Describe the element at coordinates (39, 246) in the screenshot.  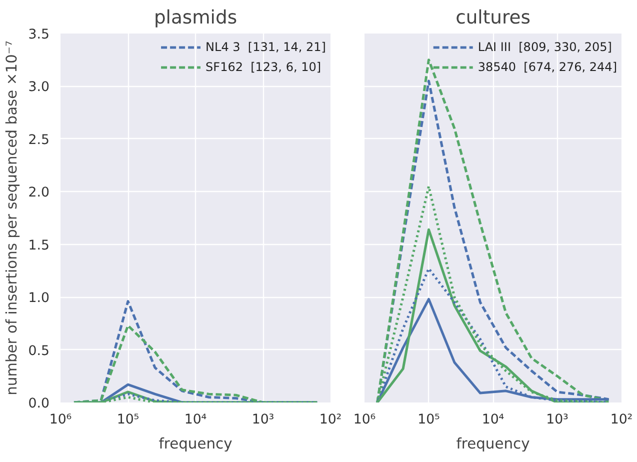
I see `y-tick-label: 1.5` at that location.